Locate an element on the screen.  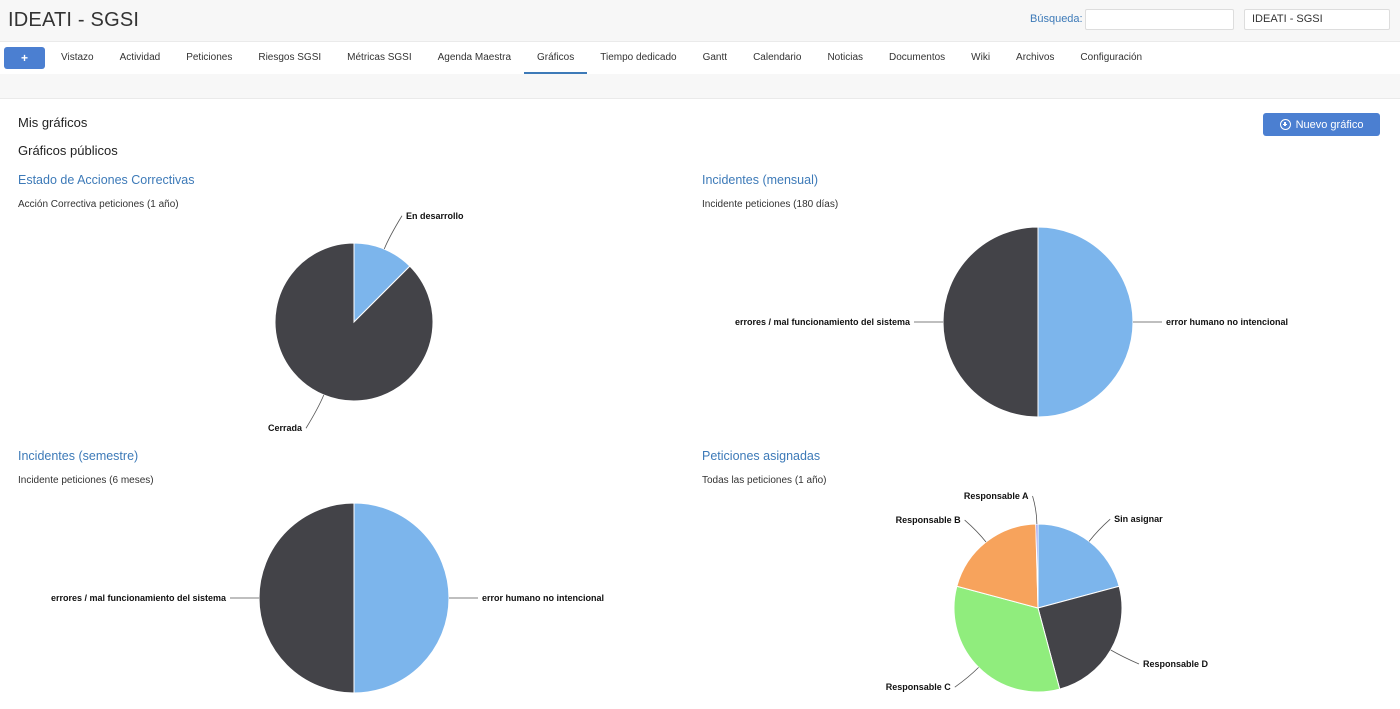
tab-graficos: Gráficos is located at coordinates (556, 58).